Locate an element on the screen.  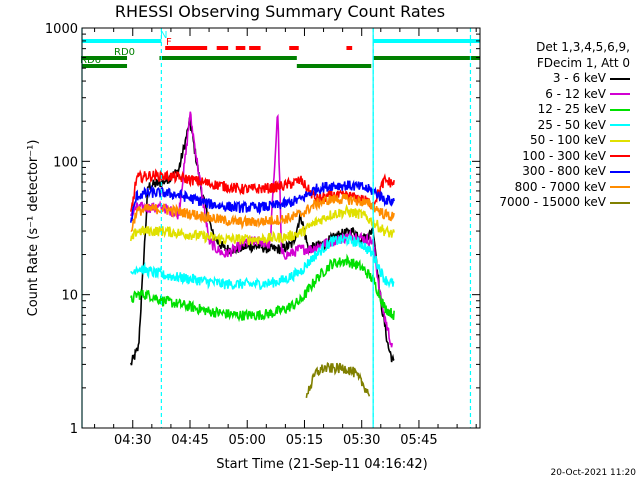
legend-entry-5: 100 - 300 keV is located at coordinates (550, 157).